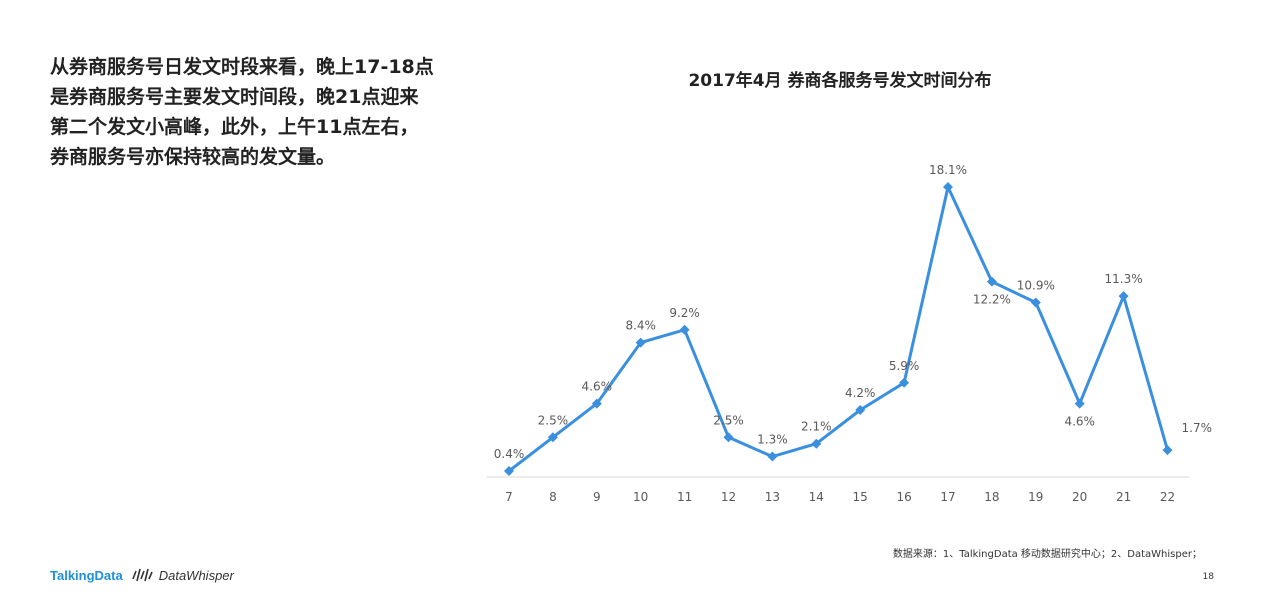 This screenshot has height=606, width=1264. Describe the element at coordinates (597, 497) in the screenshot. I see `x-tick-label: 9` at that location.